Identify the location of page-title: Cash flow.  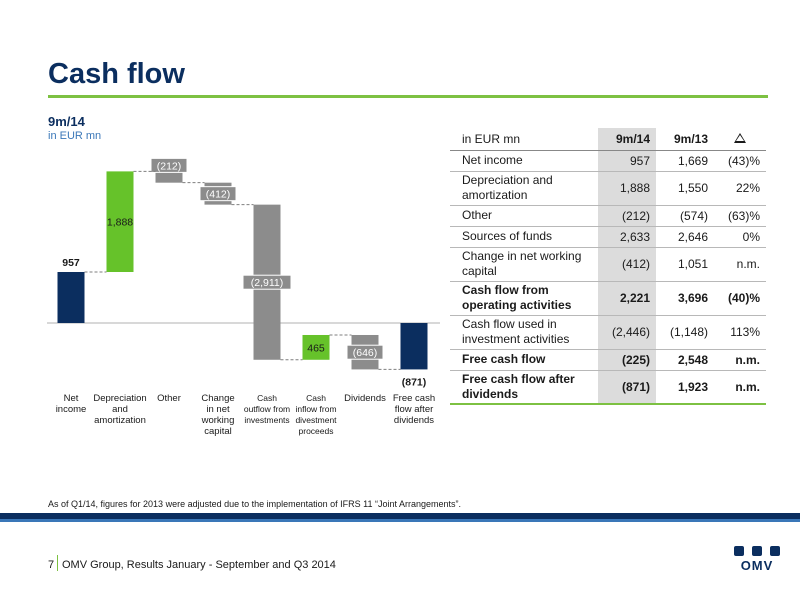
(116, 74).